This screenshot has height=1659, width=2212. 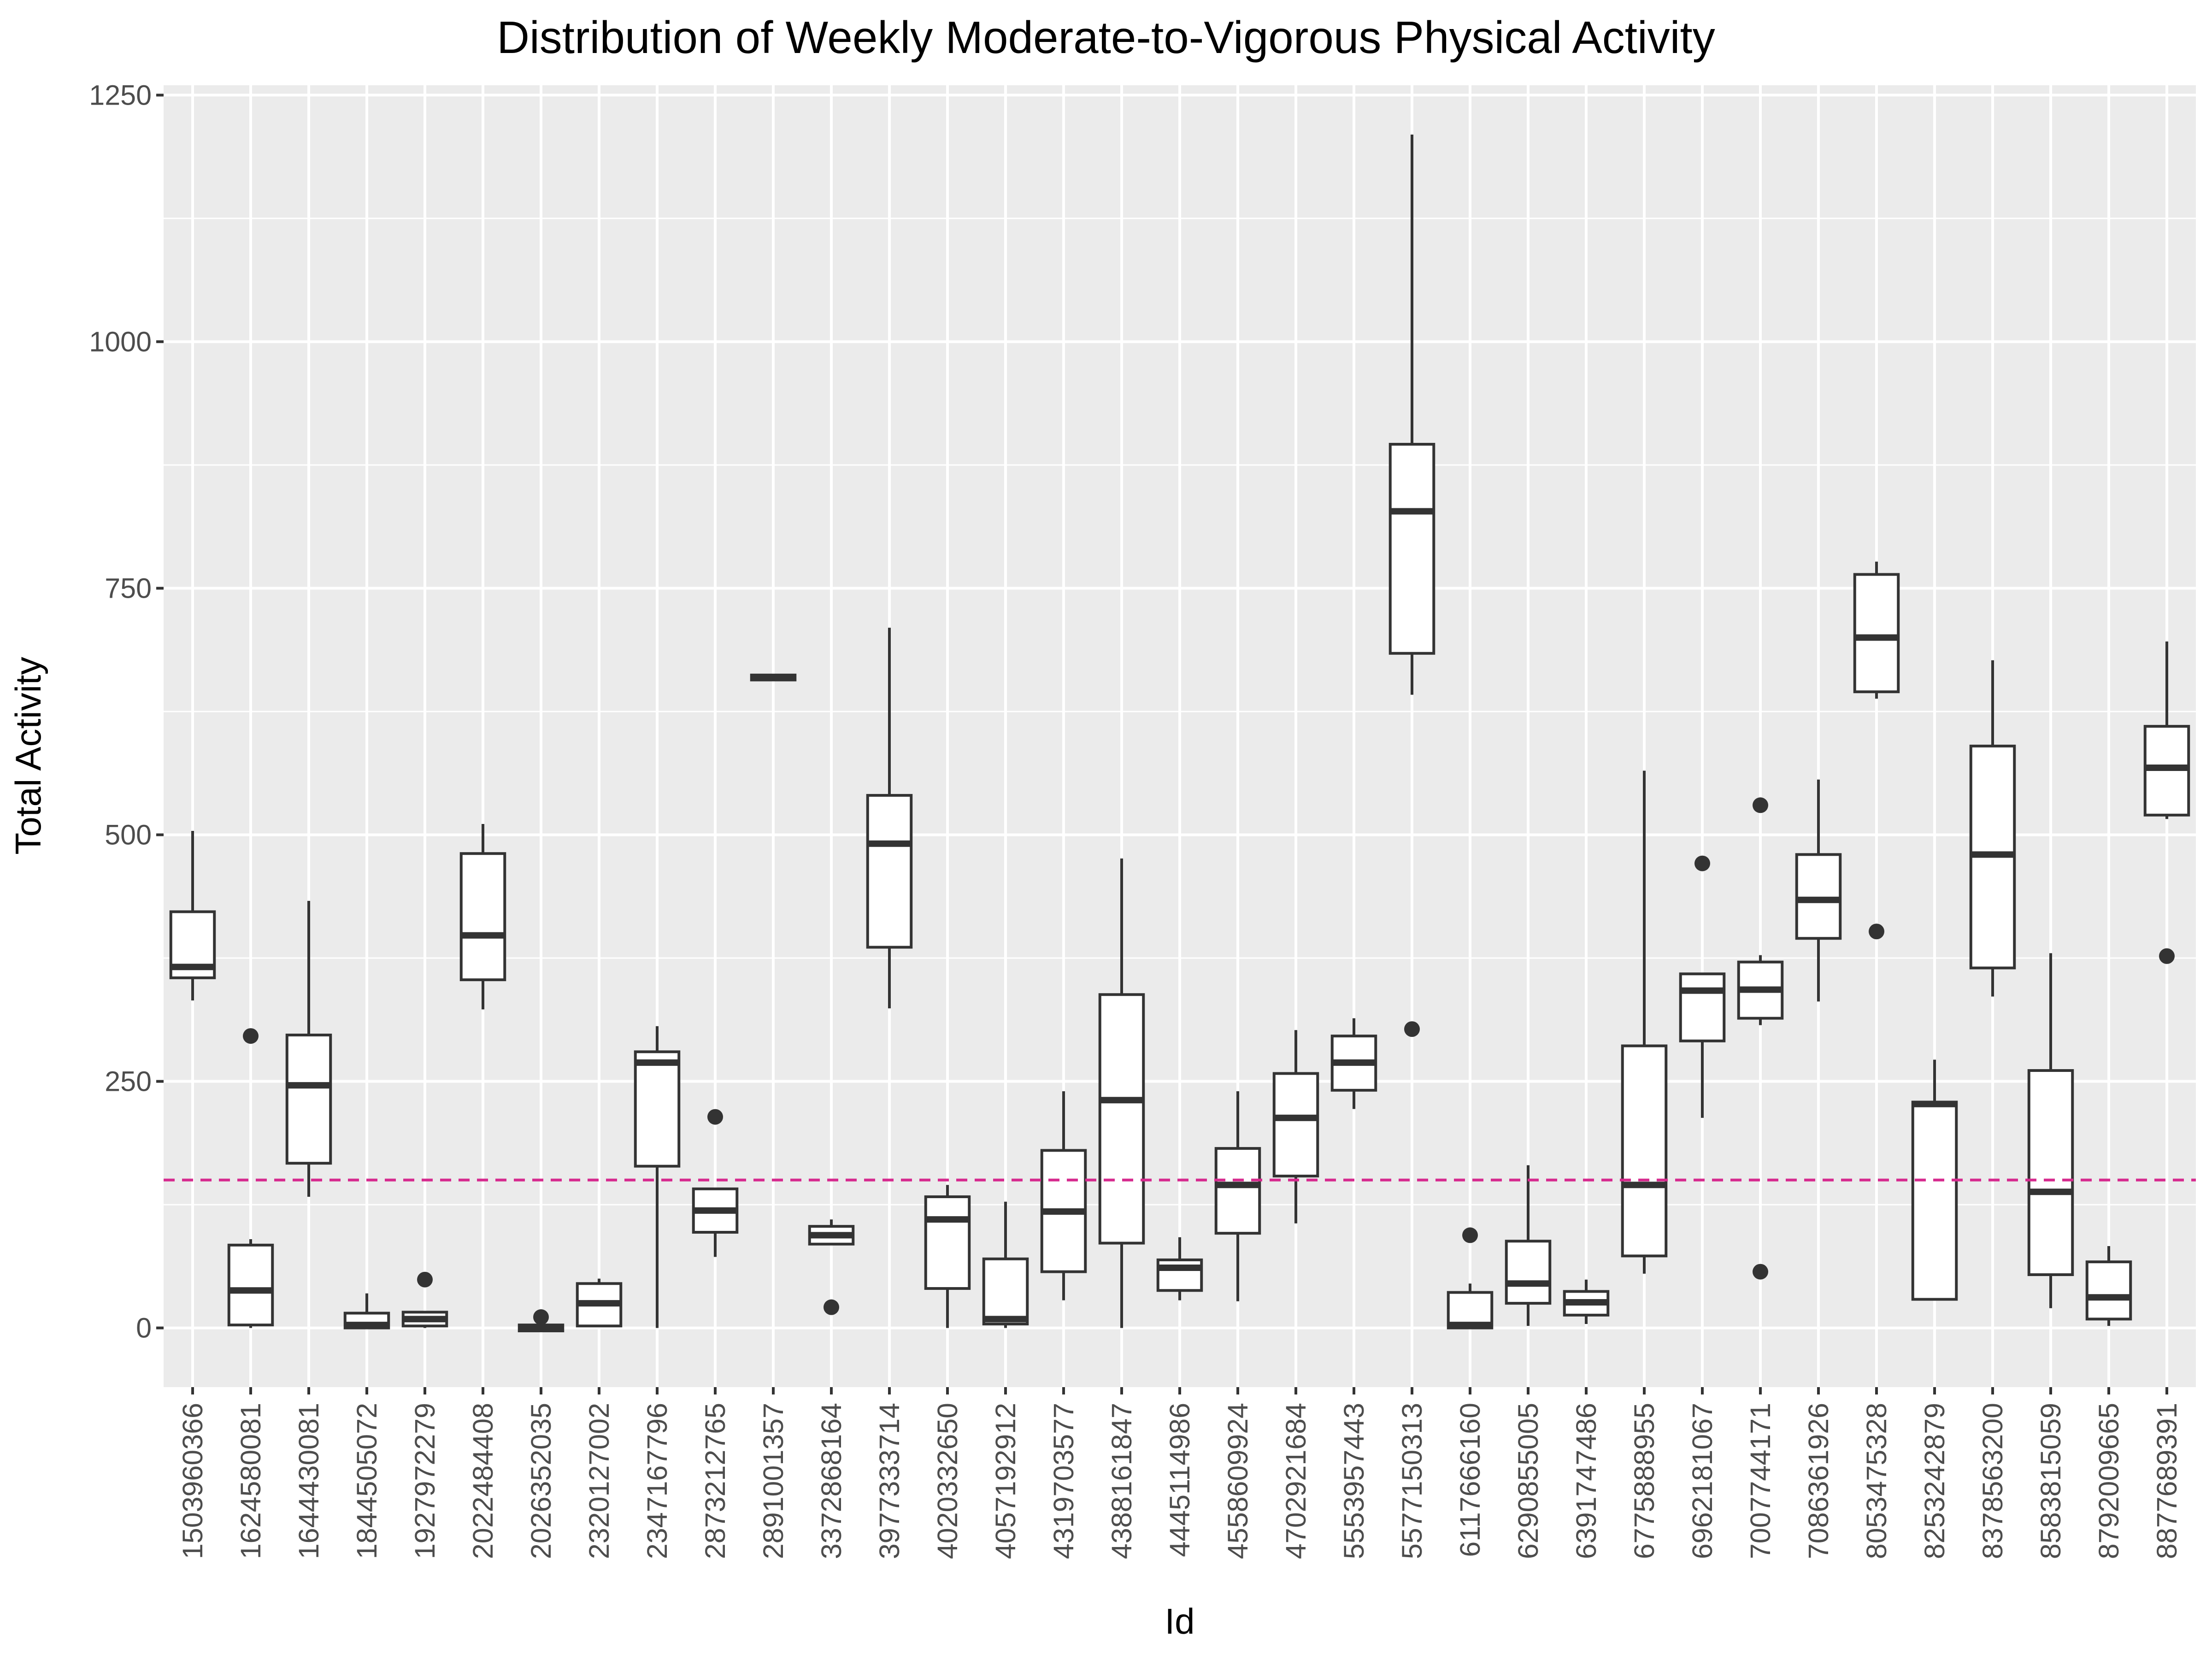 What do you see at coordinates (1876, 1481) in the screenshot?
I see `x-tick-label: 8053475328` at bounding box center [1876, 1481].